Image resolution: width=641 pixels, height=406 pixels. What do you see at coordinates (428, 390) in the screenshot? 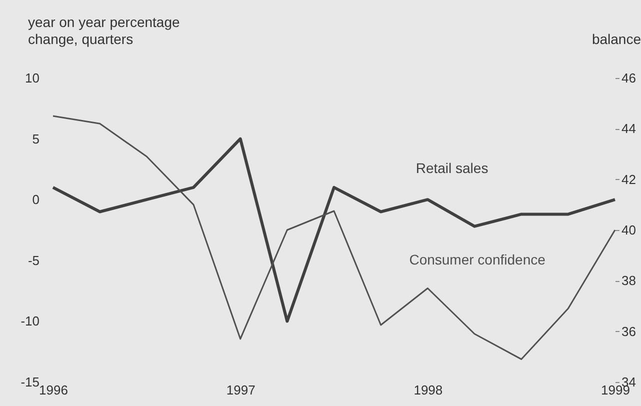
I see `x-tick-label: 1998` at bounding box center [428, 390].